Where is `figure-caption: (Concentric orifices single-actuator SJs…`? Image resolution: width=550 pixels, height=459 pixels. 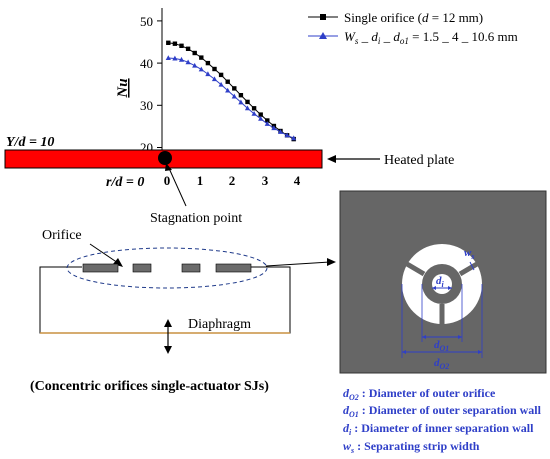
figure-caption: (Concentric orifices single-actuator SJs… is located at coordinates (149, 386).